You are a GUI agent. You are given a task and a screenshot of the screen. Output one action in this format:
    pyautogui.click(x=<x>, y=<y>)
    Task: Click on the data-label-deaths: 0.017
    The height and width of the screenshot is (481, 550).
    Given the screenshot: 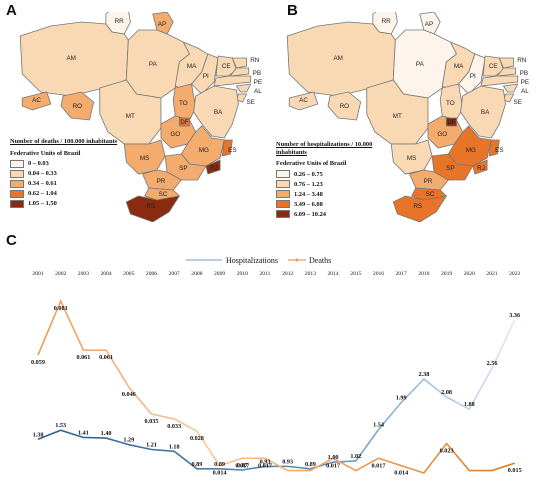 What is the action you would take?
    pyautogui.click(x=379, y=465)
    